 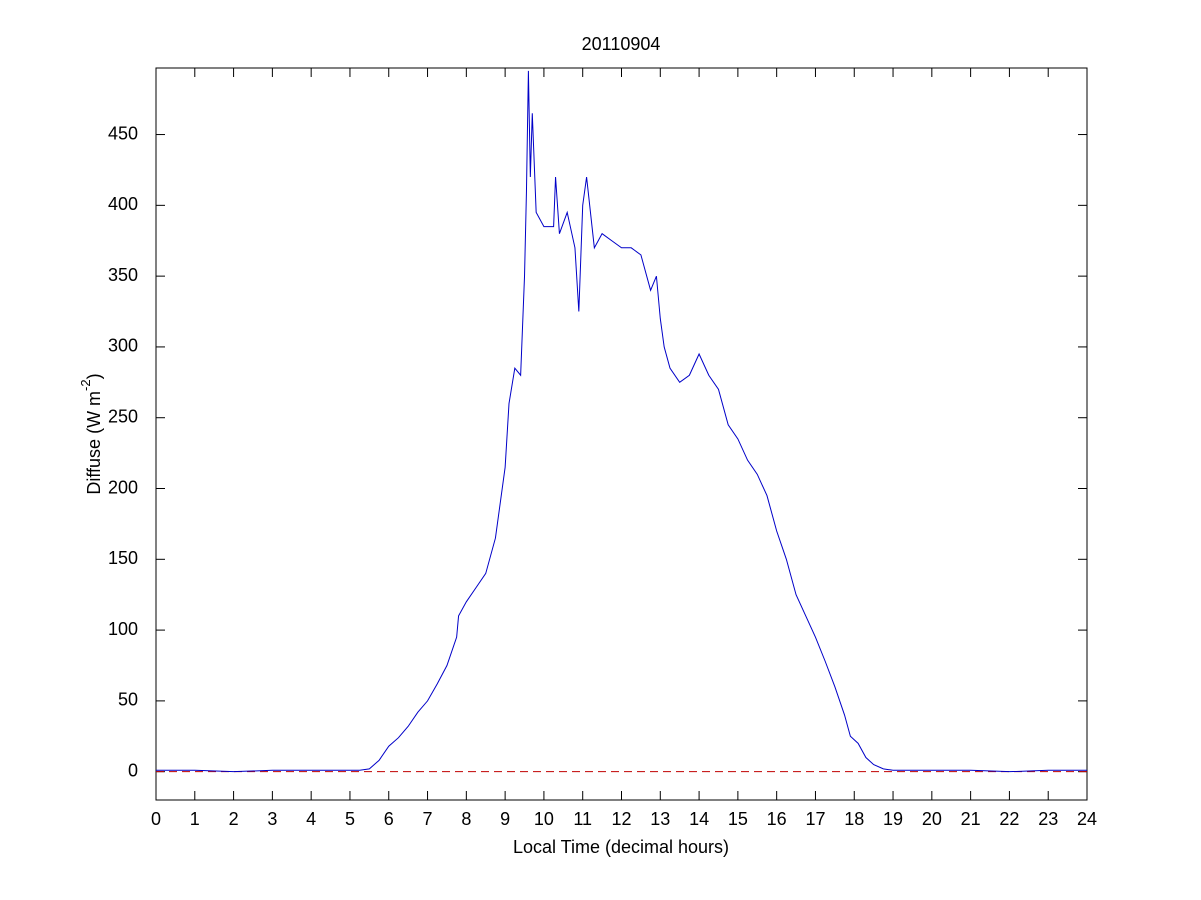 I want to click on y-tick-label: 450, so click(x=123, y=133).